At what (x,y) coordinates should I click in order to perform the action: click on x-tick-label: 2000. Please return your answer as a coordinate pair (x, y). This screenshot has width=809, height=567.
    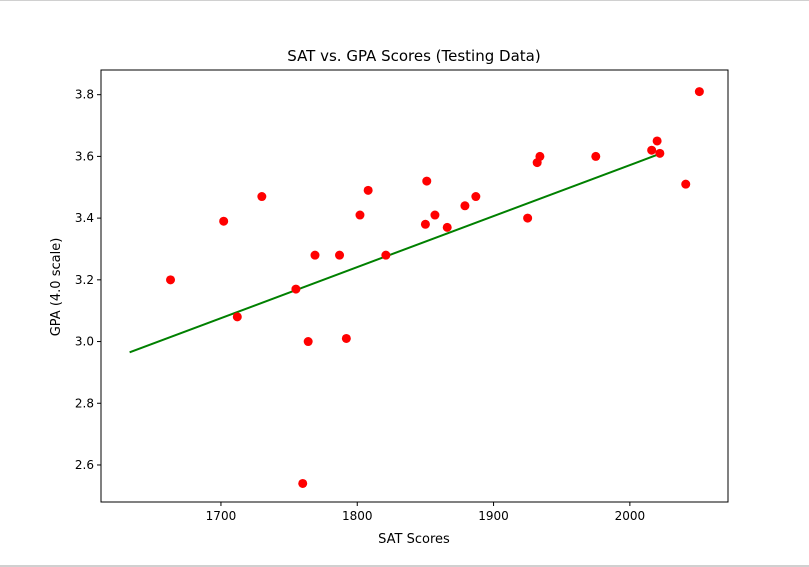
    Looking at the image, I should click on (630, 516).